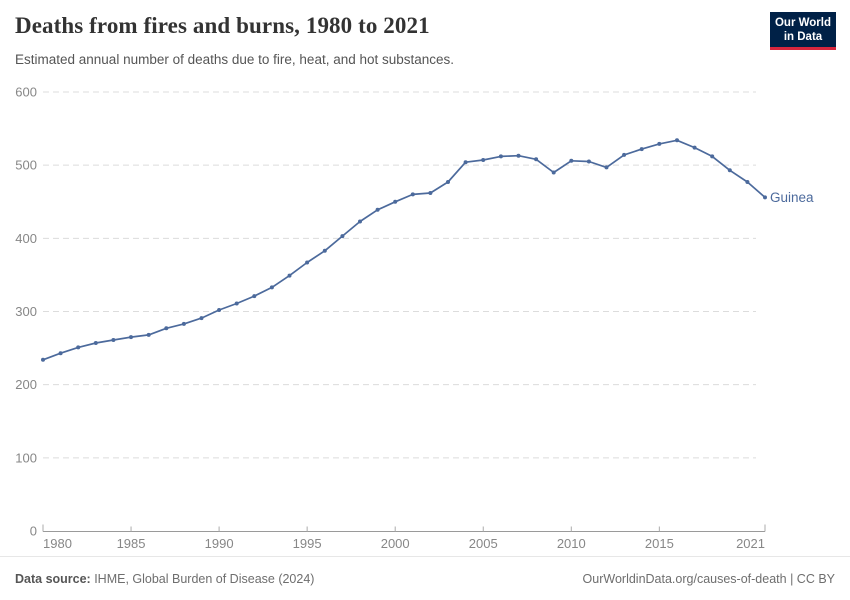 Image resolution: width=850 pixels, height=600 pixels. I want to click on data-point-2000, so click(395, 201).